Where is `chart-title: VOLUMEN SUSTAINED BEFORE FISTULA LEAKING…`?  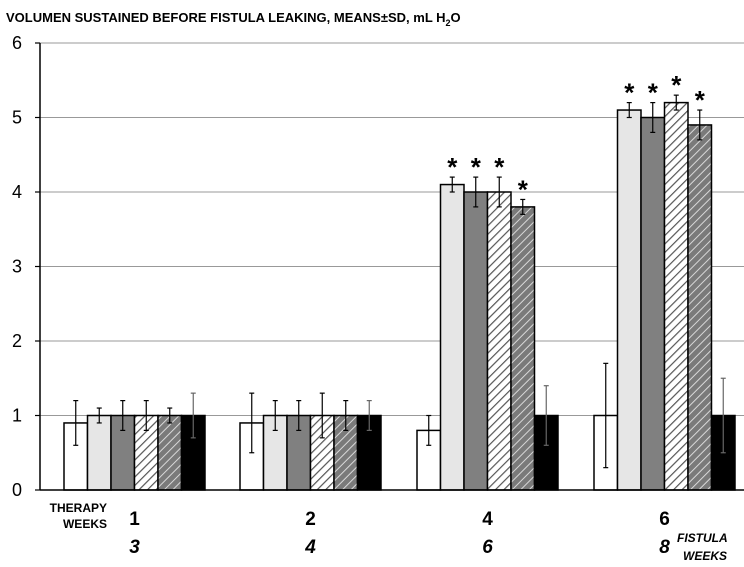 chart-title: VOLUMEN SUSTAINED BEFORE FISTULA LEAKING… is located at coordinates (233, 19).